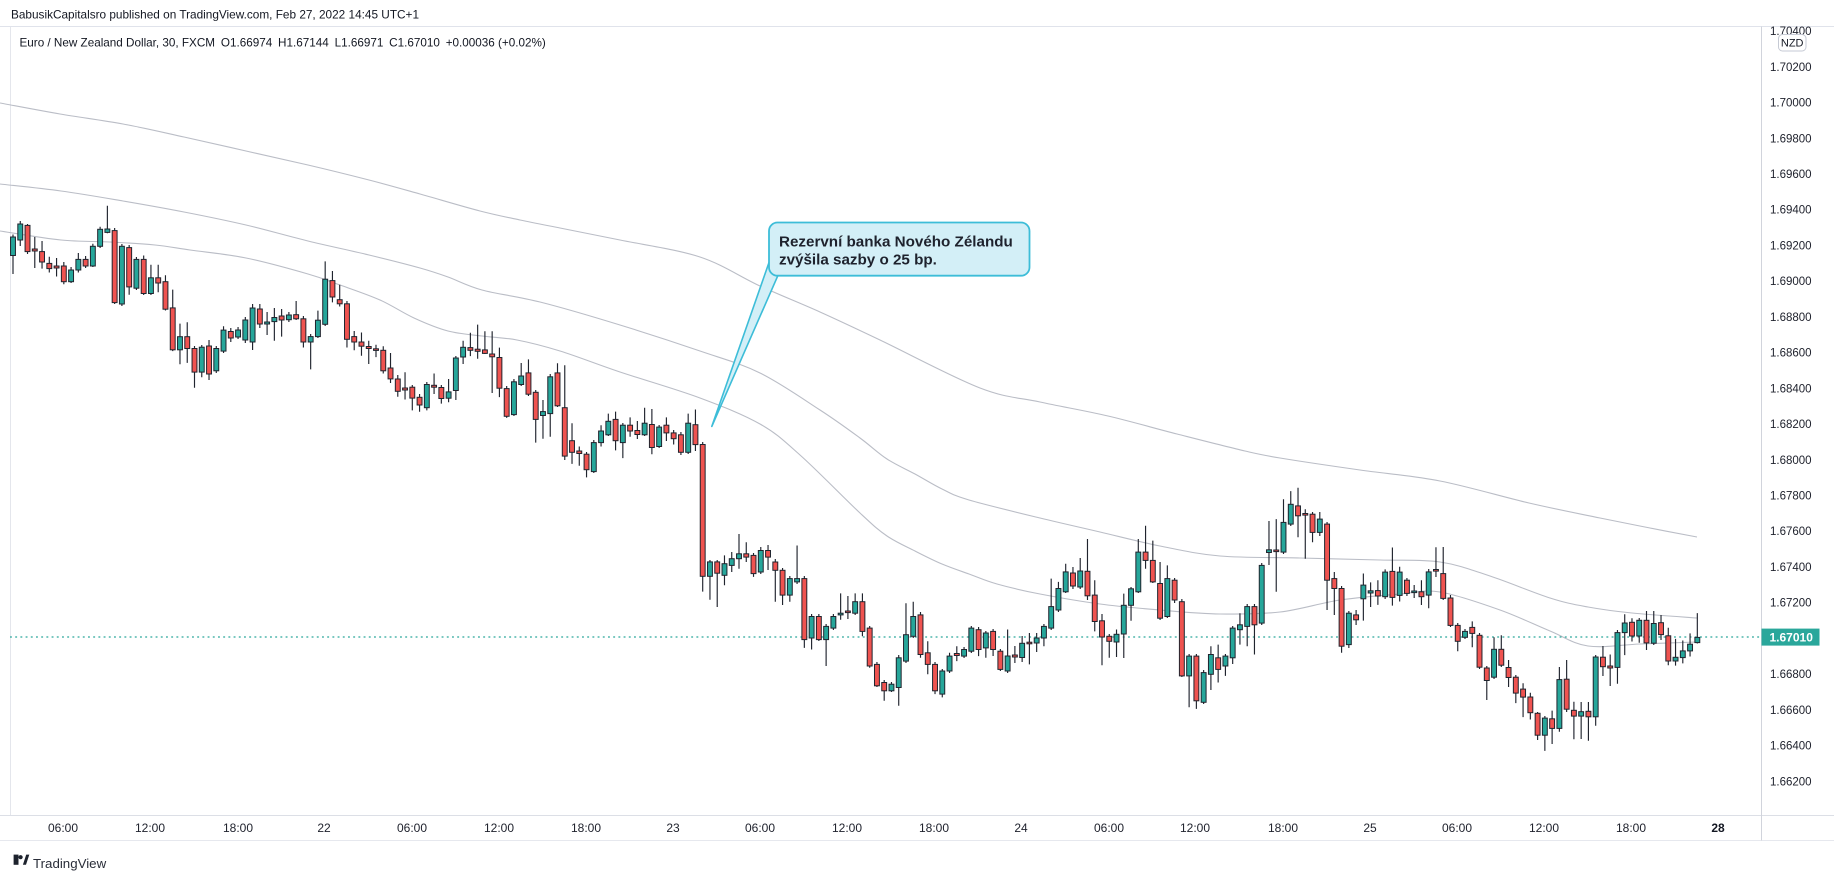 This screenshot has height=883, width=1834. Describe the element at coordinates (1791, 354) in the screenshot. I see `svg-text: 1.68600` at that location.